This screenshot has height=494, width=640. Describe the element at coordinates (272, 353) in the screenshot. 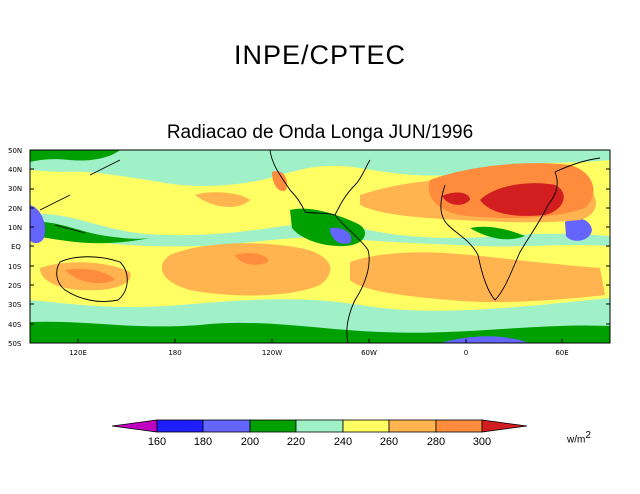

I see `lon-label-120w: 120W` at that location.